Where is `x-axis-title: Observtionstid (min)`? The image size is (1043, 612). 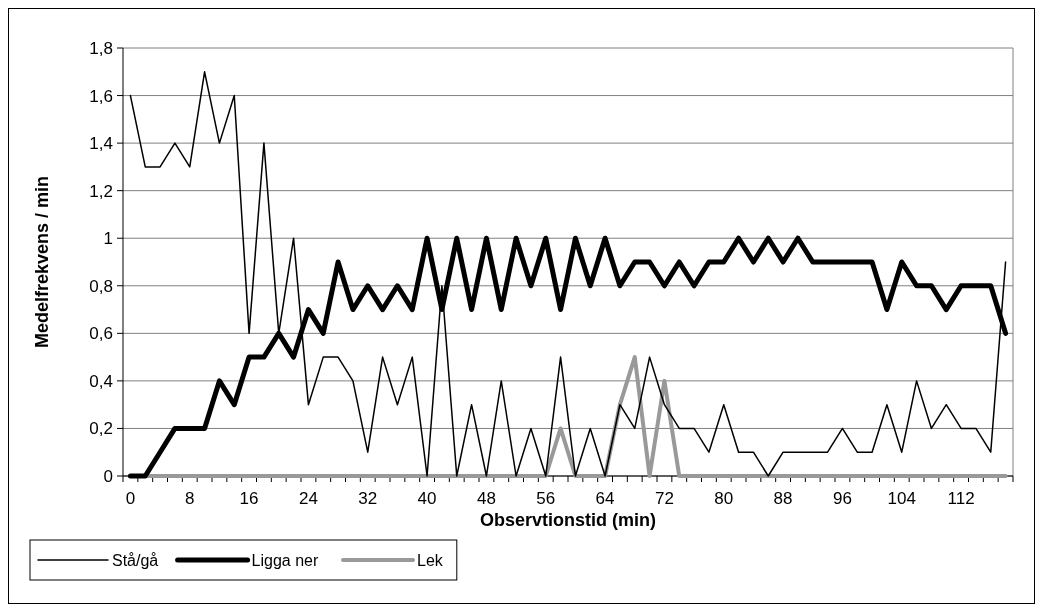 x-axis-title: Observtionstid (min) is located at coordinates (568, 520).